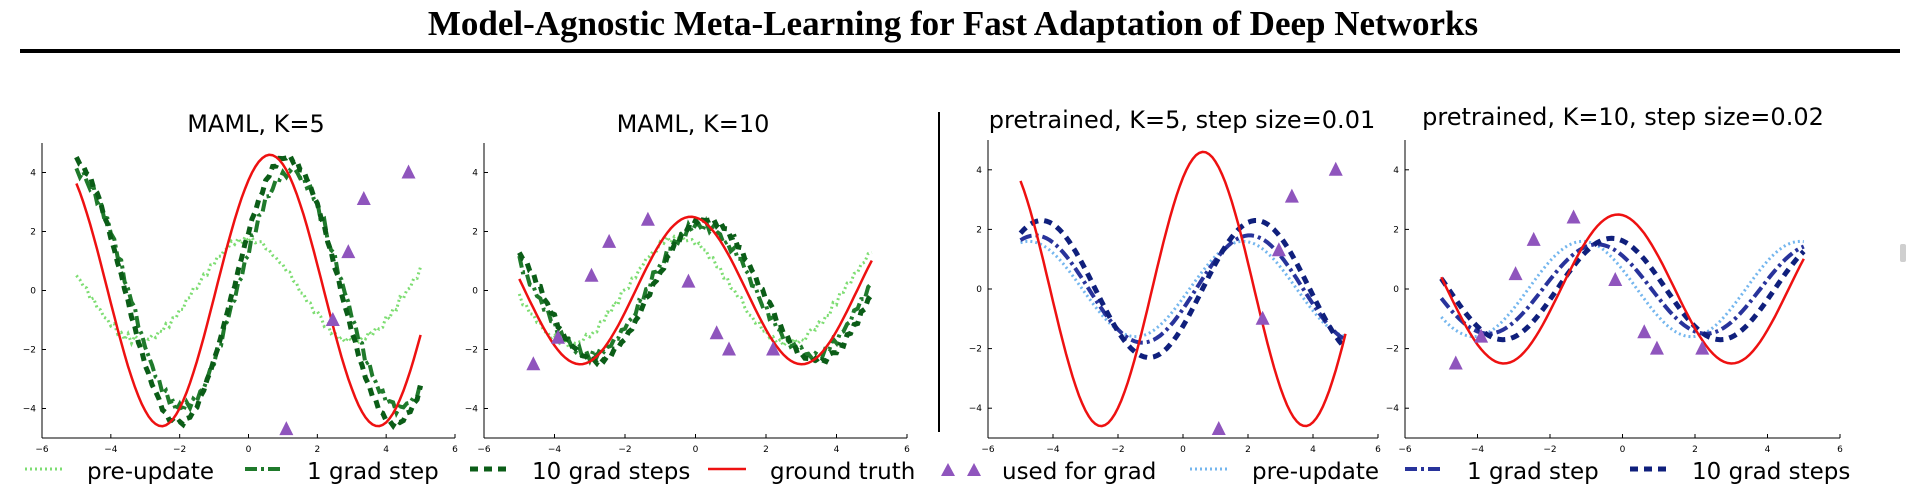 This screenshot has width=1906, height=497. What do you see at coordinates (1182, 120) in the screenshot?
I see `subplot-title: pretrained, K=5, step size=0.01` at bounding box center [1182, 120].